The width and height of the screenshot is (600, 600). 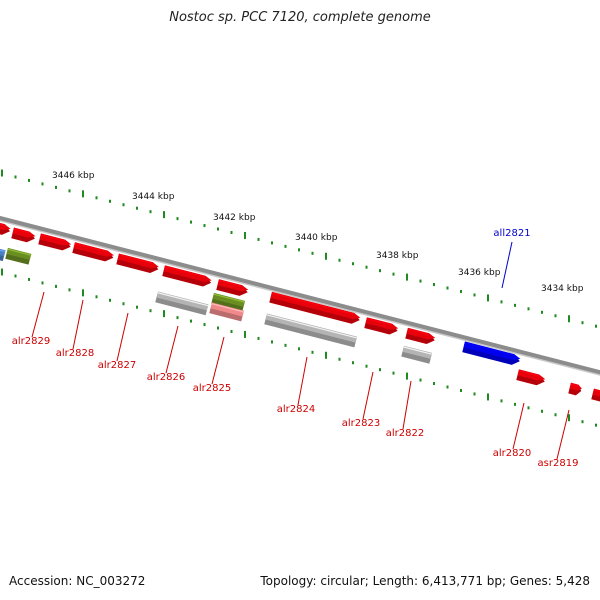 I want to click on scale-label: 3444 kbp, so click(x=153, y=197).